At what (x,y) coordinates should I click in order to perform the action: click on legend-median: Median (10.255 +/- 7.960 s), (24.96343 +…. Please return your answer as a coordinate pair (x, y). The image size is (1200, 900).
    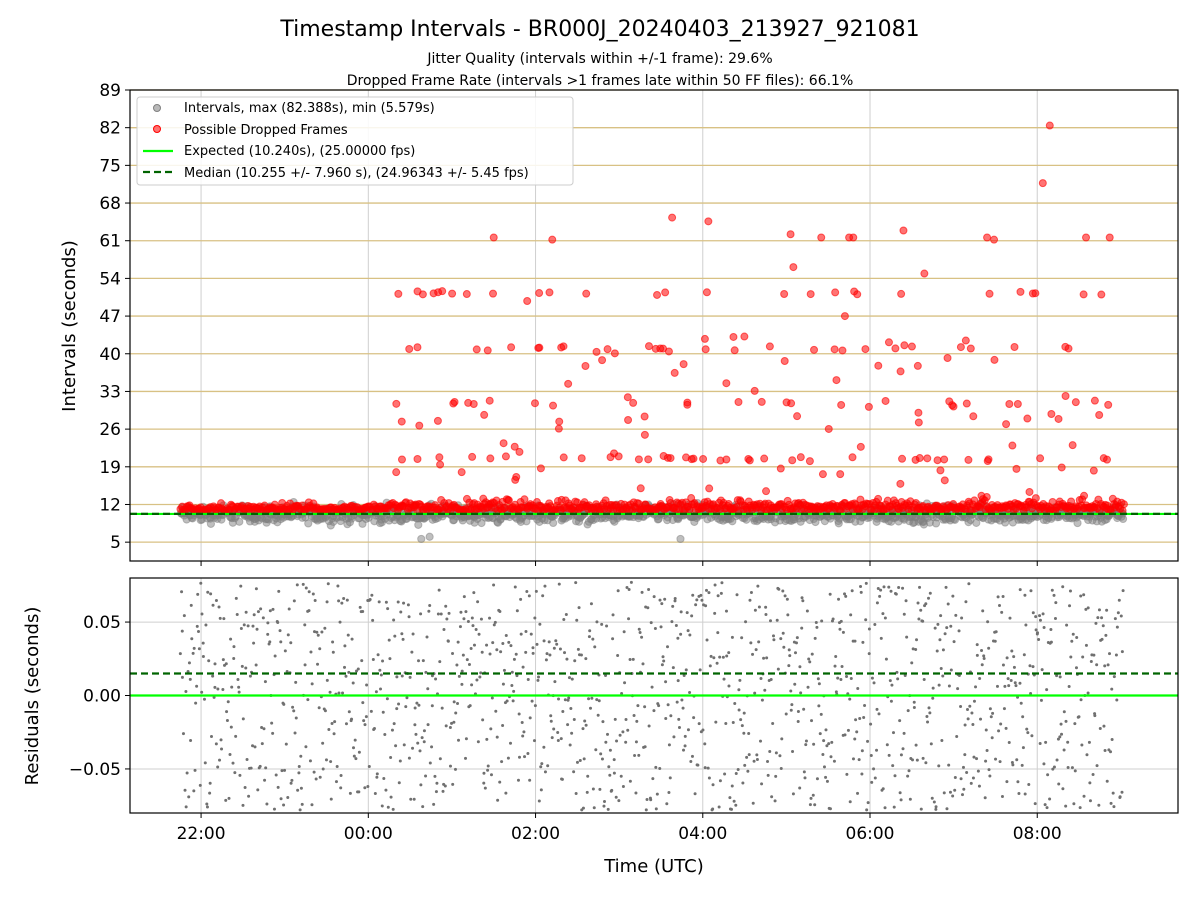
    Looking at the image, I should click on (356, 173).